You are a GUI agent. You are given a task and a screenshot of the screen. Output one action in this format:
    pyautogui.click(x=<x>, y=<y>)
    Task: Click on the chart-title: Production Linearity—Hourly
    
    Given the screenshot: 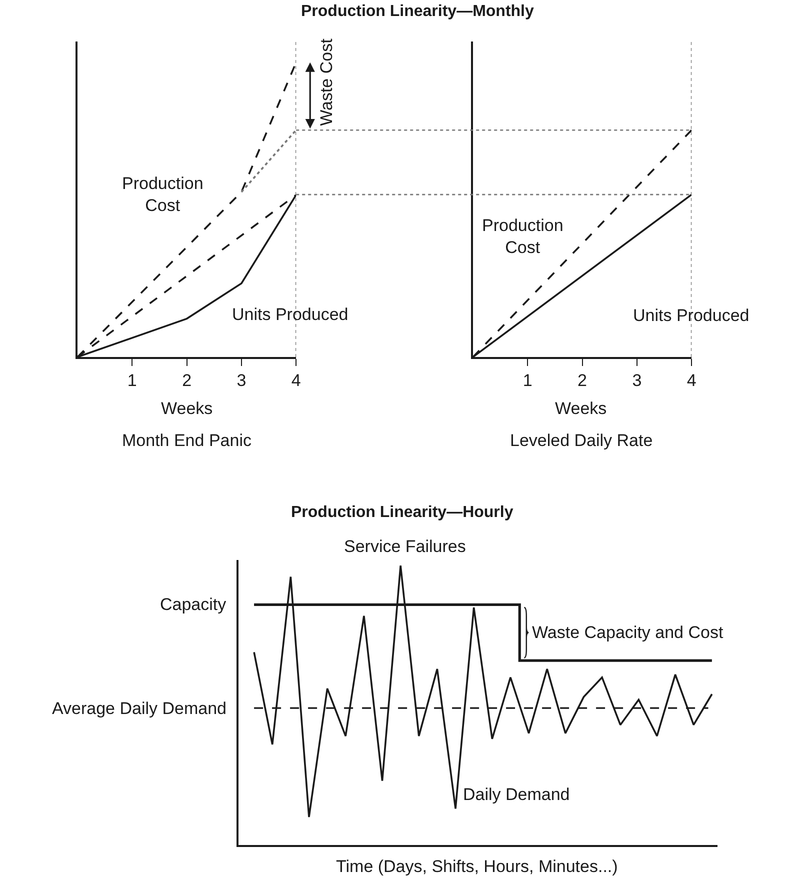 What is the action you would take?
    pyautogui.click(x=402, y=512)
    